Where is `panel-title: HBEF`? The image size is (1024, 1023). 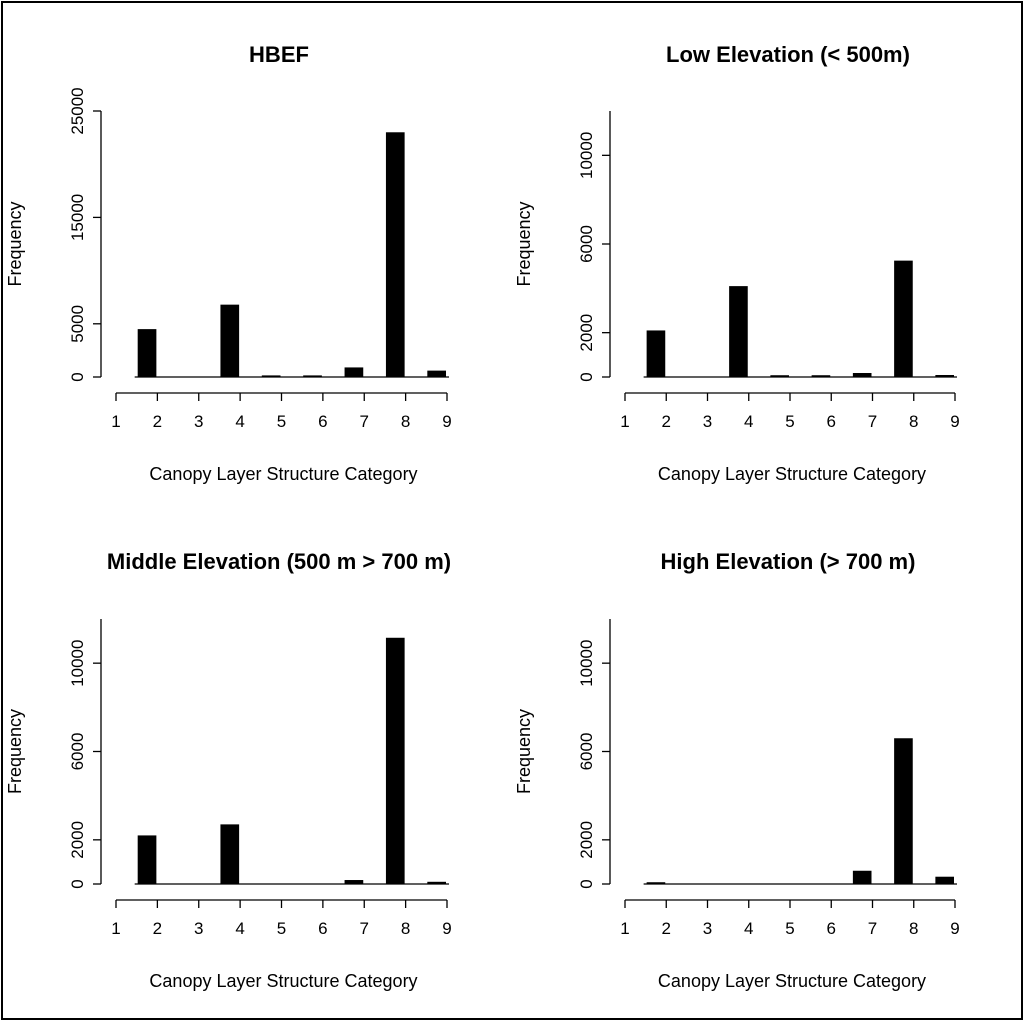
panel-title: HBEF is located at coordinates (279, 54).